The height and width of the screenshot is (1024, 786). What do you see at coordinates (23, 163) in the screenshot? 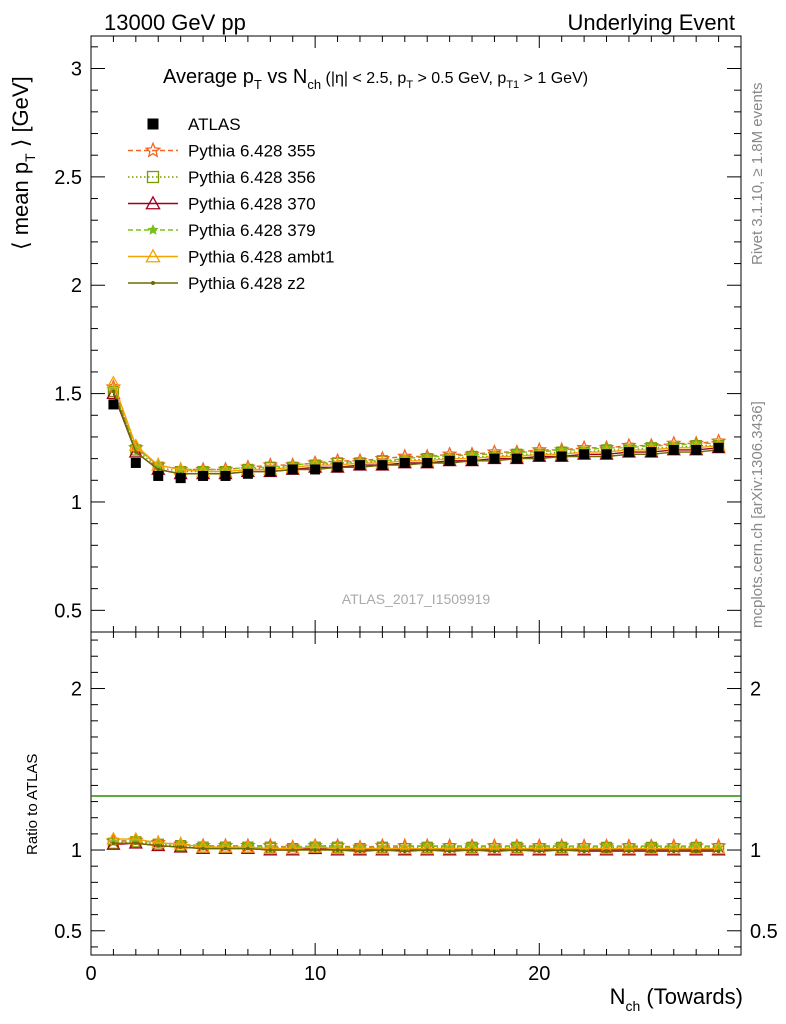
I see `y-axis-label: ⟨ mean pT ⟩ [GeV]` at bounding box center [23, 163].